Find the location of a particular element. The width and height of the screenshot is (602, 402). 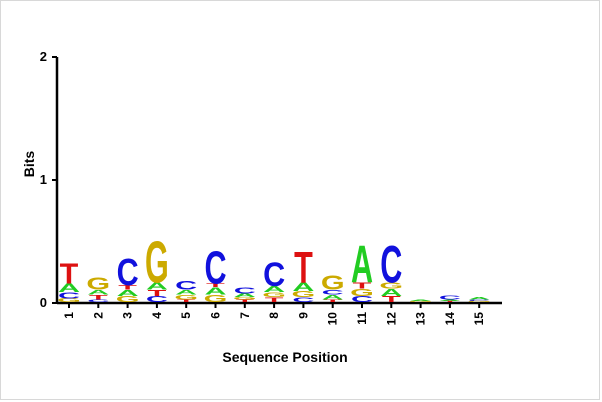

y-tick-label: 1 is located at coordinates (43, 179).